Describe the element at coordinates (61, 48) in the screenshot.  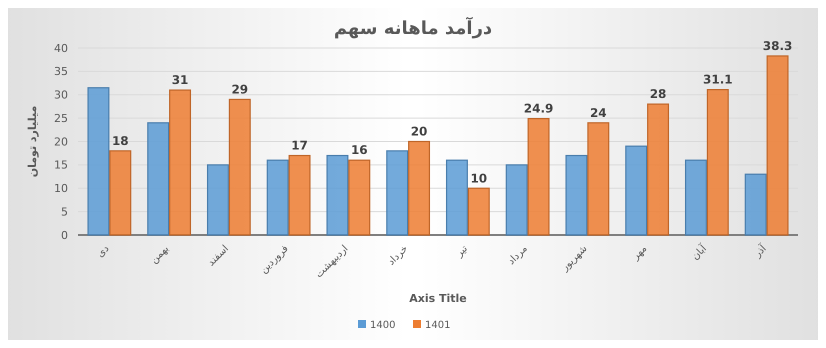
I see `y-tick-label: 40` at that location.